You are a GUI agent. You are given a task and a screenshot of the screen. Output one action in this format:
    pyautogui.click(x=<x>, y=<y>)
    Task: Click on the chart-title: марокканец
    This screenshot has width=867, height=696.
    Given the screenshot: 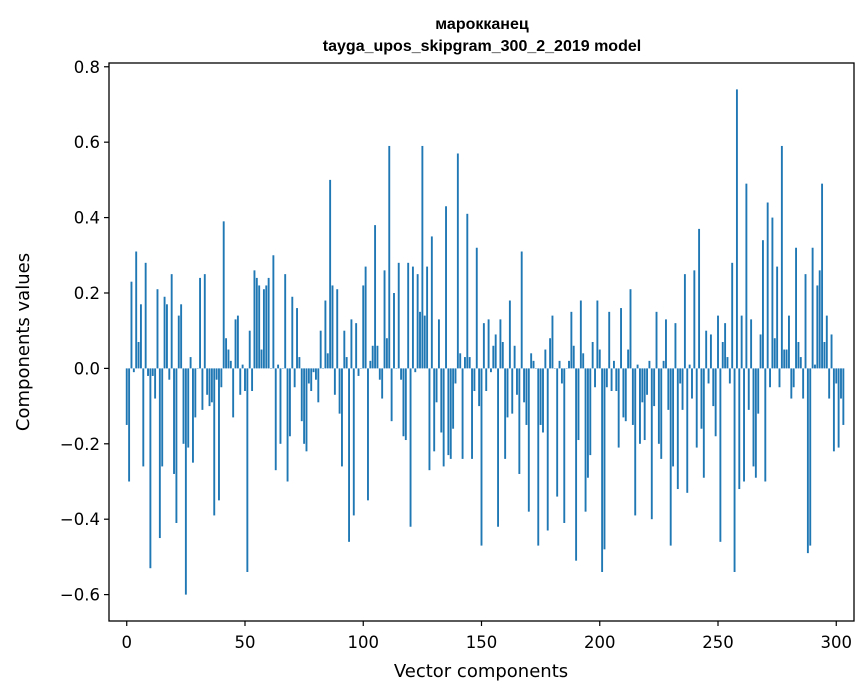 What is the action you would take?
    pyautogui.click(x=482, y=24)
    